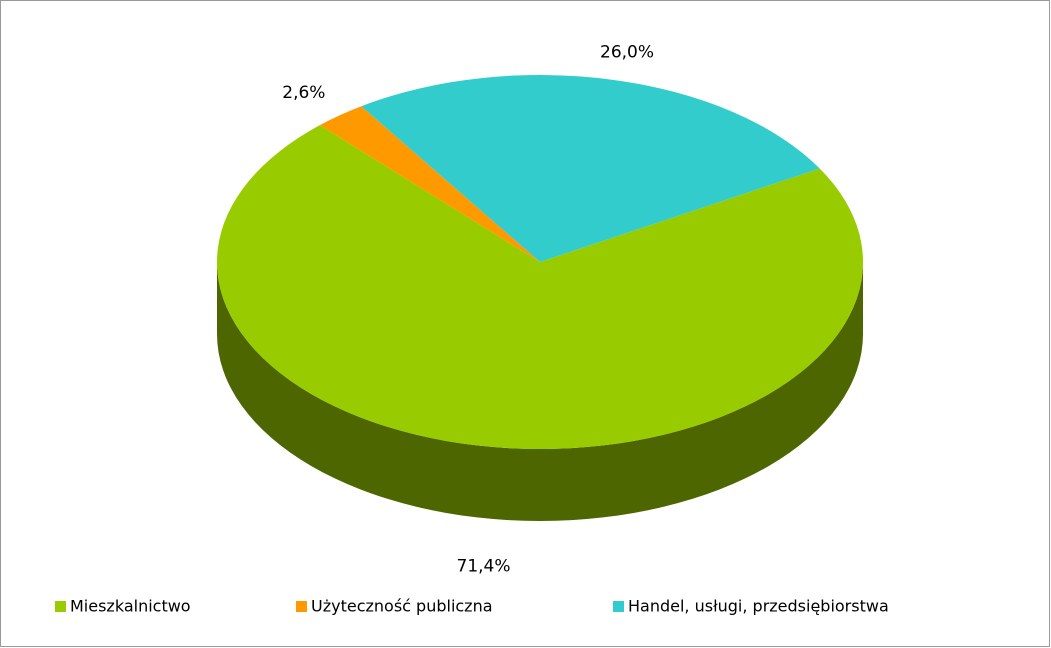 The height and width of the screenshot is (648, 1051). What do you see at coordinates (758, 606) in the screenshot?
I see `legend-label: Handel, usługi, przedsiębiorstwa` at bounding box center [758, 606].